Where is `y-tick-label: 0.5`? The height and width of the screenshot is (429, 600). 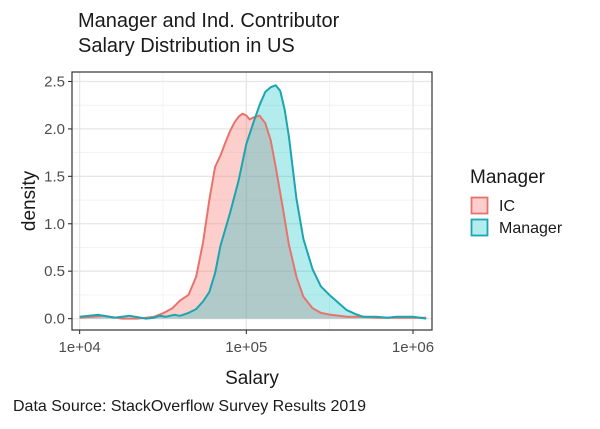 y-tick-label: 0.5 is located at coordinates (54, 271).